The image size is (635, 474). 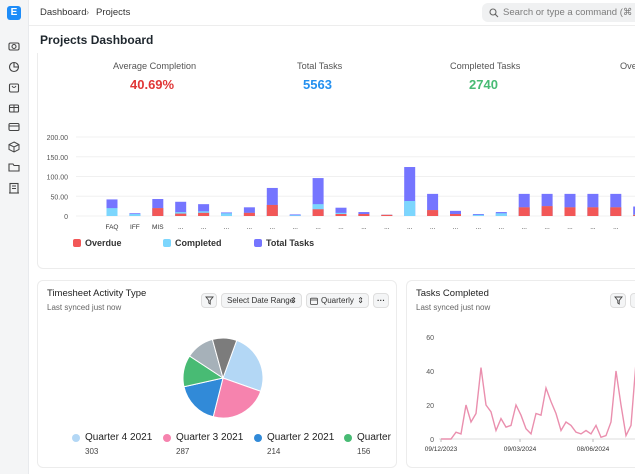 I want to click on tasks-sync-status: Last synced just now, so click(x=453, y=307).